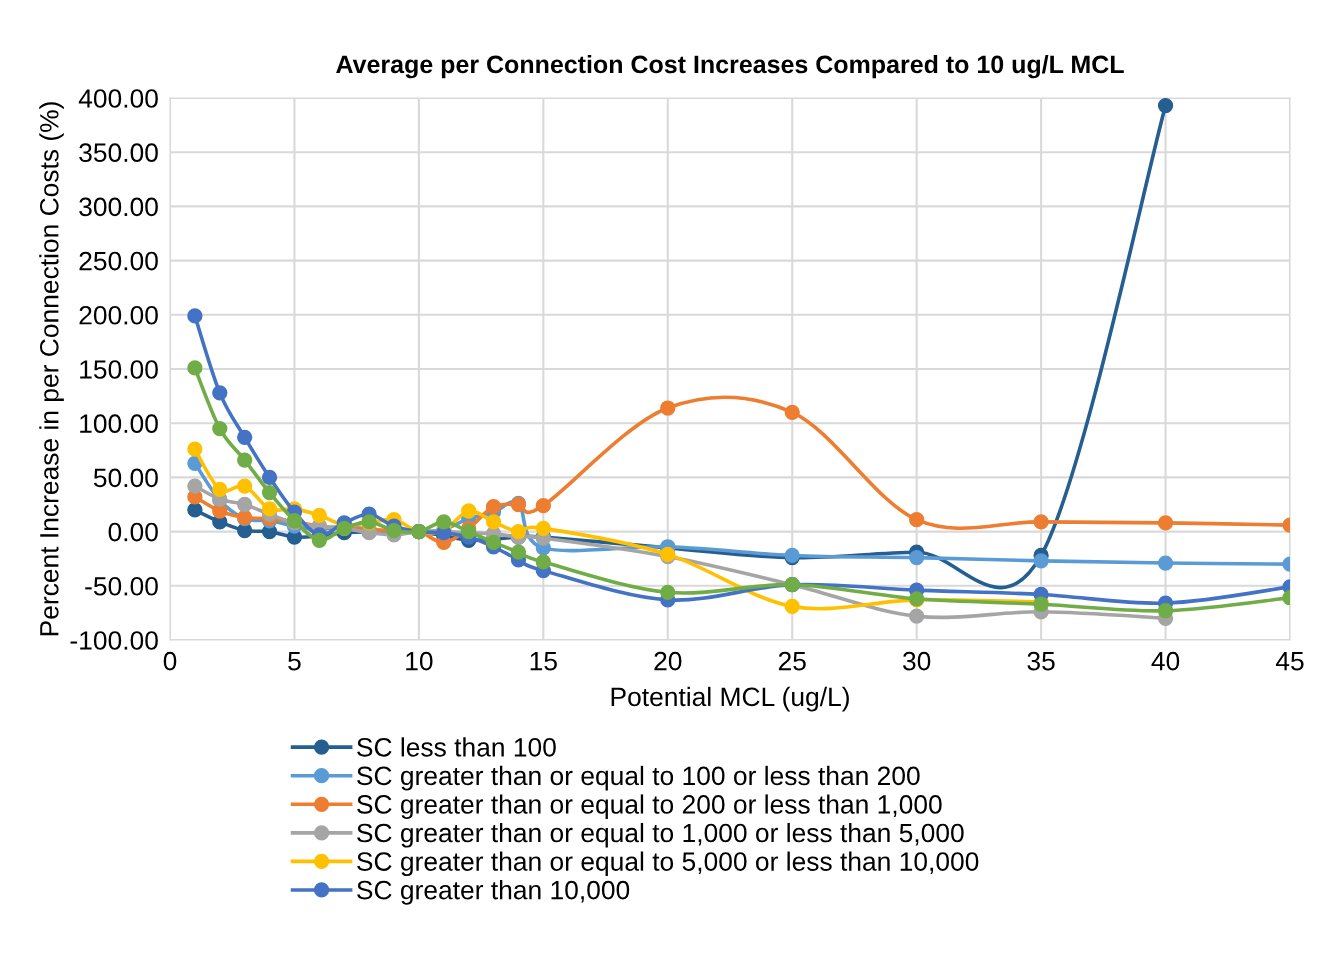 The height and width of the screenshot is (954, 1331). Describe the element at coordinates (114, 640) in the screenshot. I see `y-tick-label: -100.00` at that location.